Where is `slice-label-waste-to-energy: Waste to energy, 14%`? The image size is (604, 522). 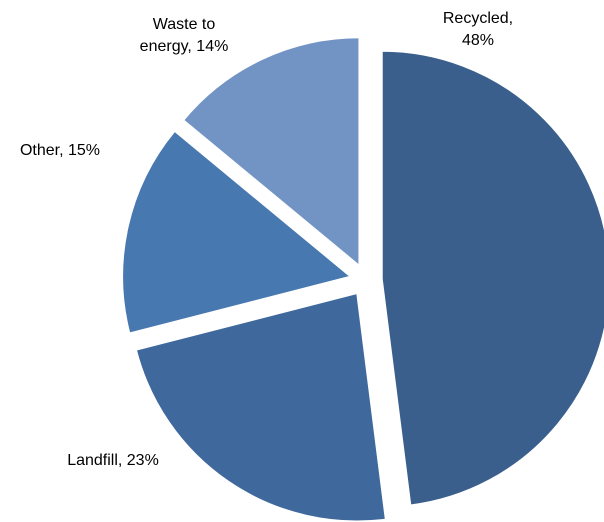 slice-label-waste-to-energy: Waste to energy, 14% is located at coordinates (184, 36).